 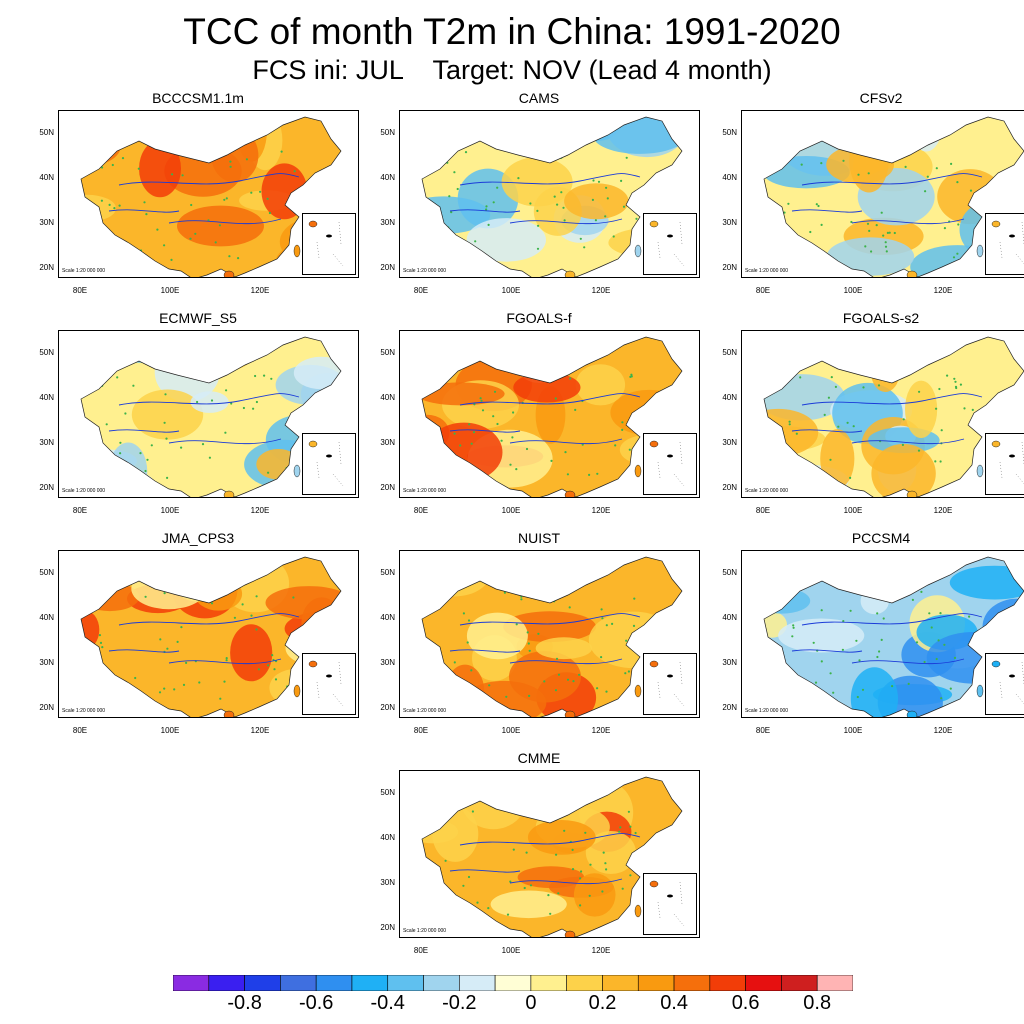 What do you see at coordinates (512, 70) in the screenshot?
I see `figure-subtitle: FCS ini: JUL Target: NOV (Lead 4 month)` at bounding box center [512, 70].